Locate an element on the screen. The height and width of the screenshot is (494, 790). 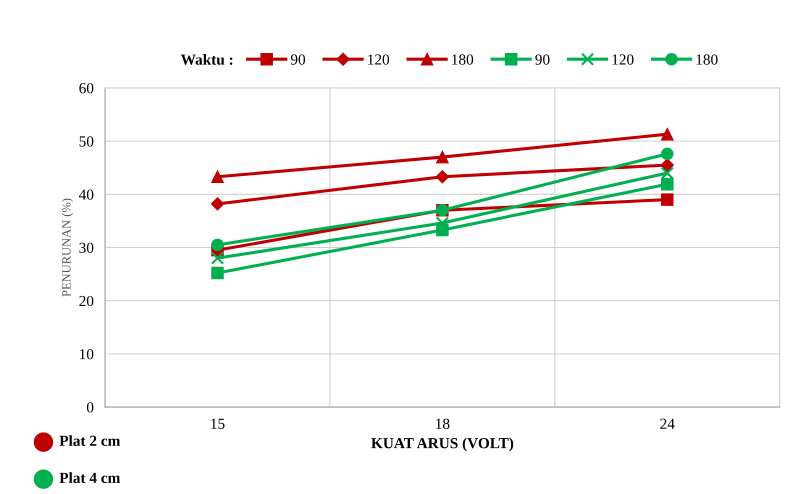
y-tick-label: 0 is located at coordinates (90, 407).